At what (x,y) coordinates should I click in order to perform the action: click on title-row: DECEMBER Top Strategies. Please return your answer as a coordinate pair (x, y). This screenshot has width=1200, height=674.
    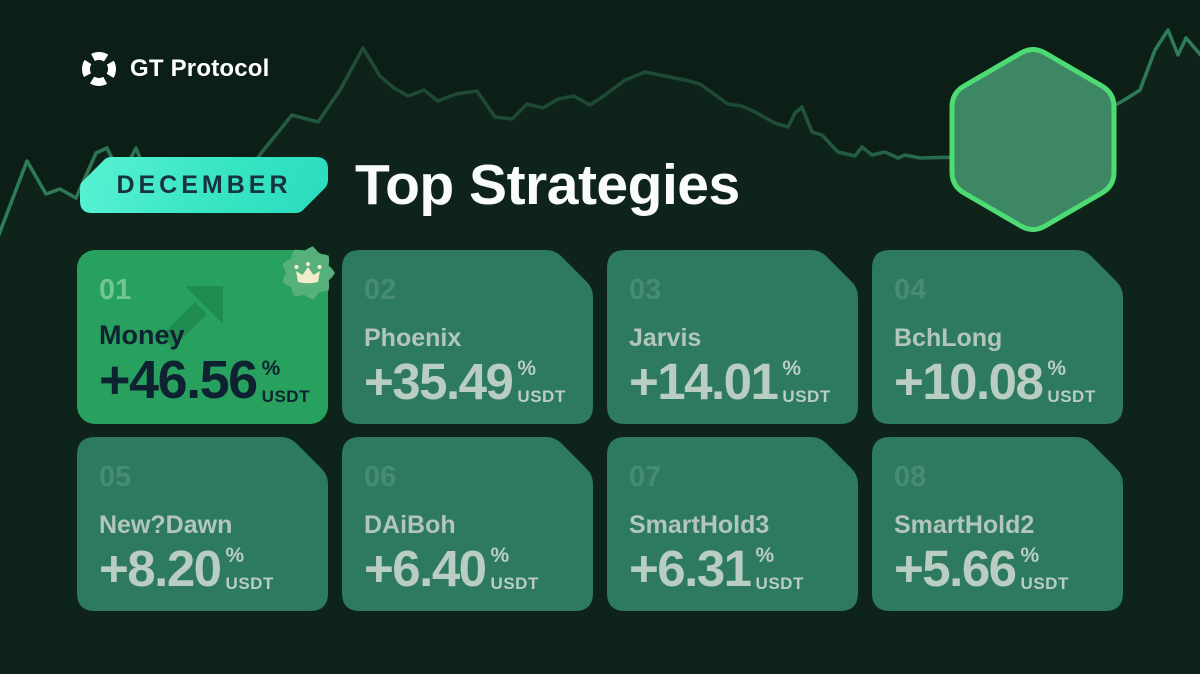
    Looking at the image, I should click on (410, 185).